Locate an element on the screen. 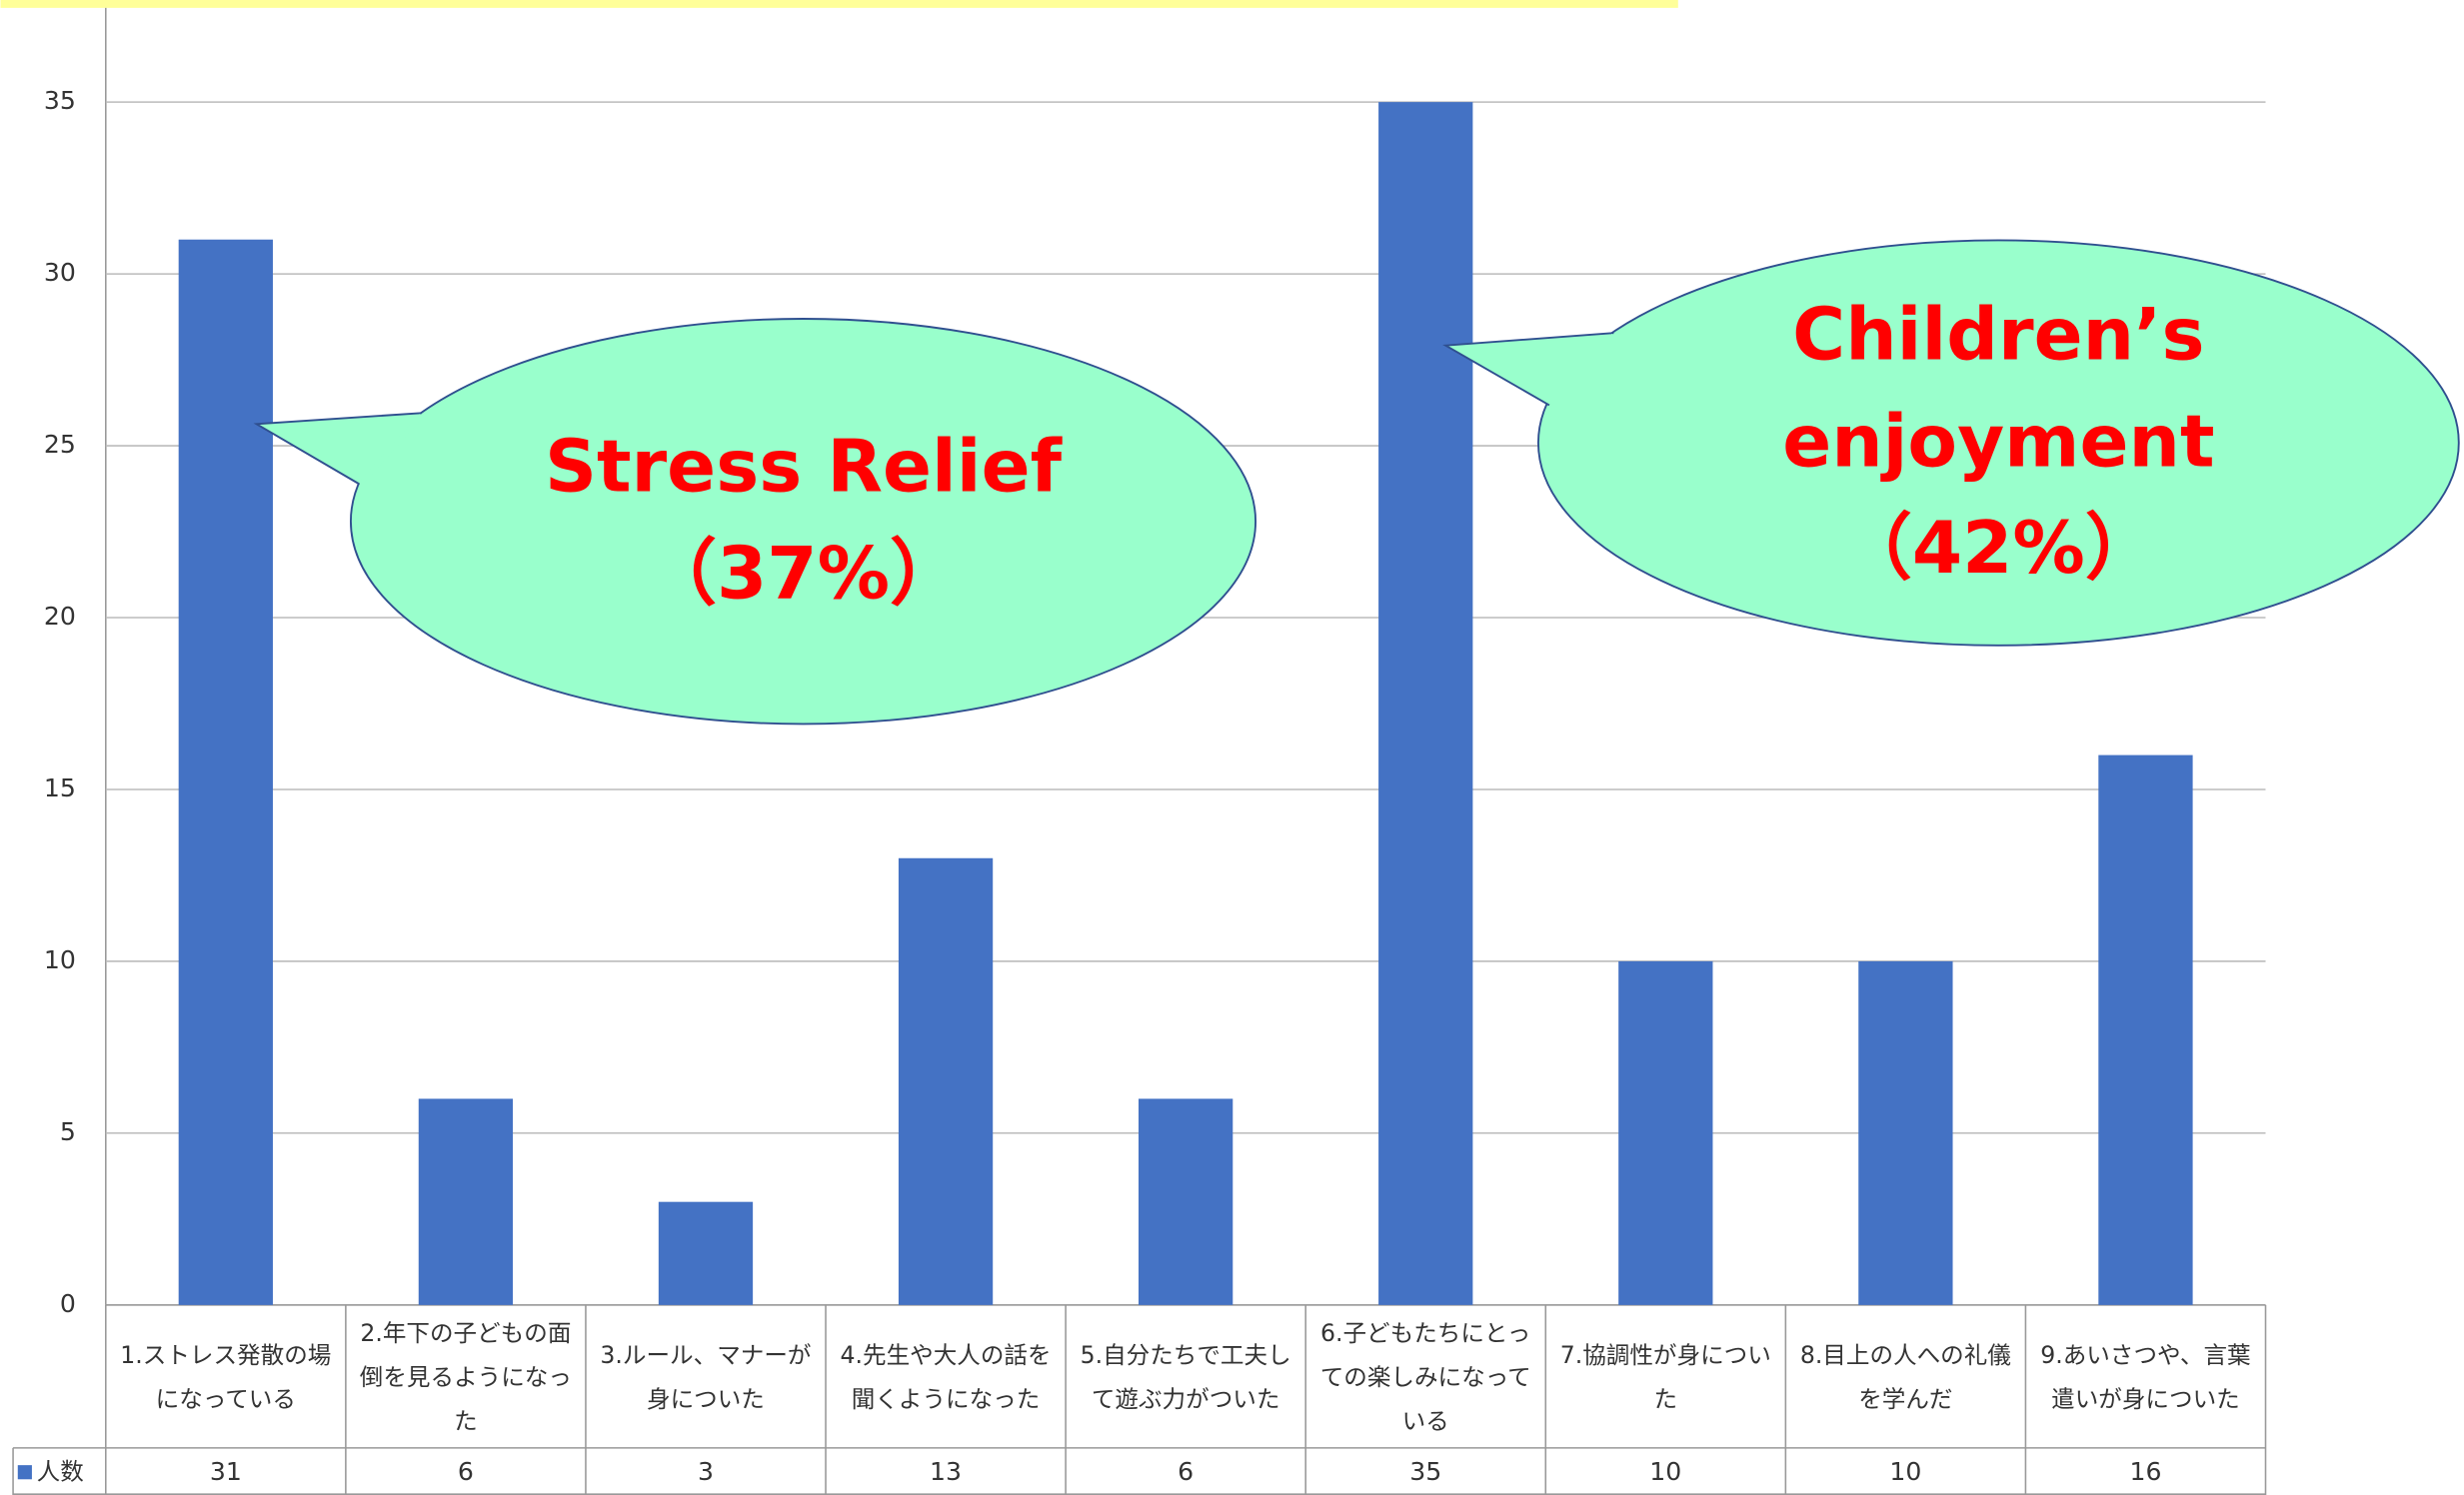 The image size is (2464, 1495). y-tick-label: 20 is located at coordinates (60, 616).